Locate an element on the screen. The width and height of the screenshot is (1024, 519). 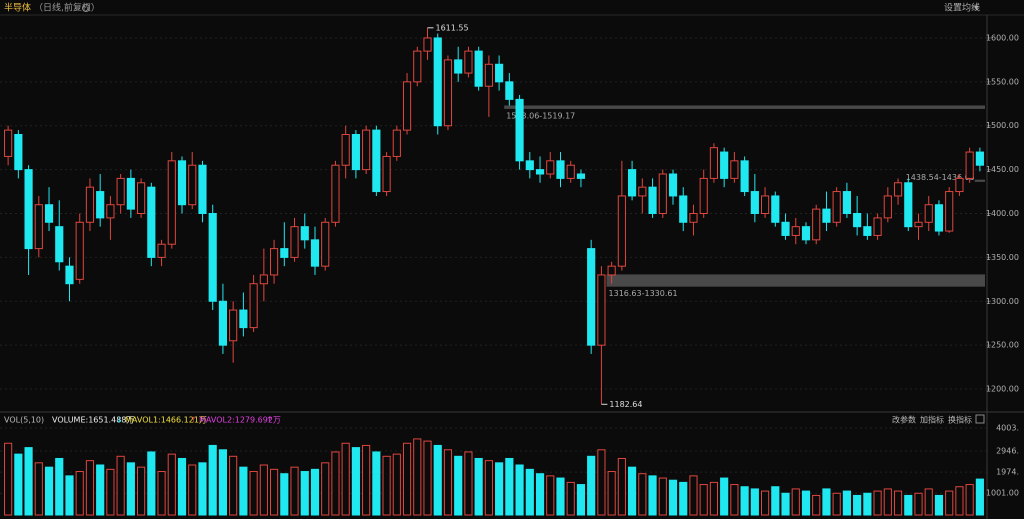
indicator-name: VOL(5,10) is located at coordinates (24, 420).